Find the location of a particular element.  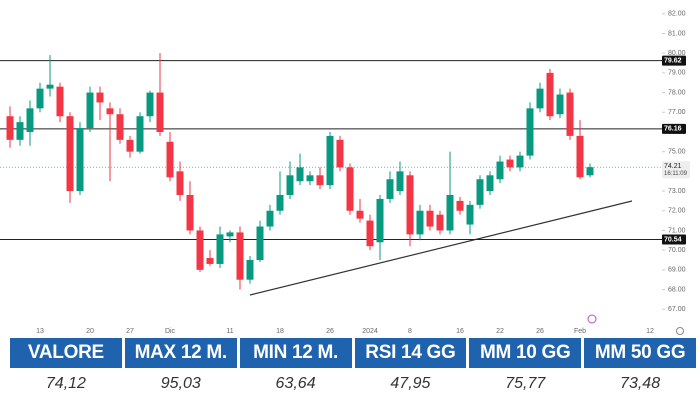

y-tick-label: 67.00 is located at coordinates (677, 309).